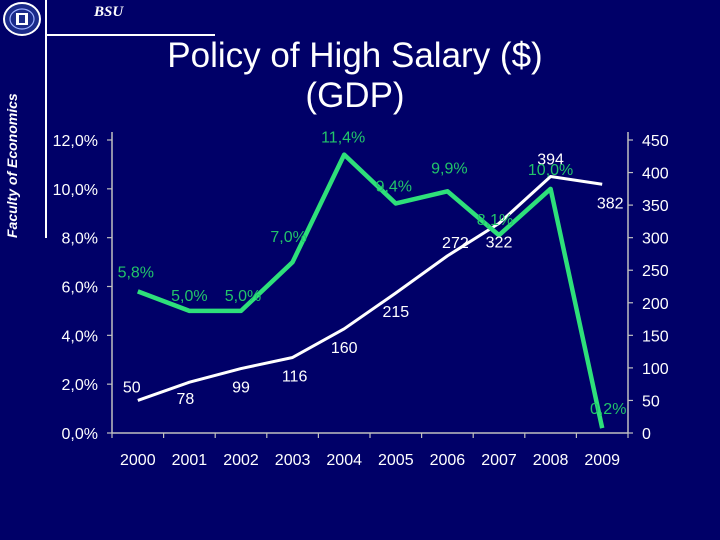 The width and height of the screenshot is (720, 540). Describe the element at coordinates (136, 272) in the screenshot. I see `gdp-data-label: 5,8%` at that location.